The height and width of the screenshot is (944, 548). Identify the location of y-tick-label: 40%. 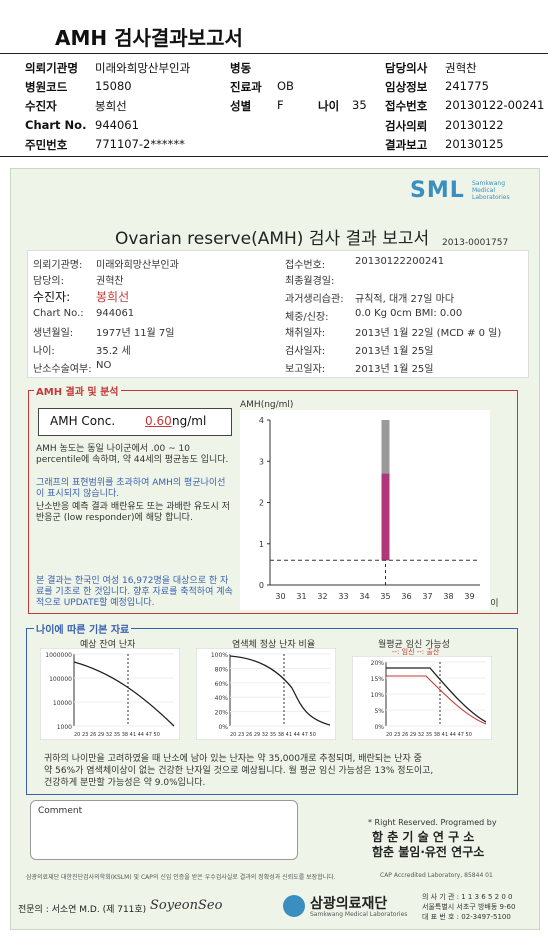
(222, 698).